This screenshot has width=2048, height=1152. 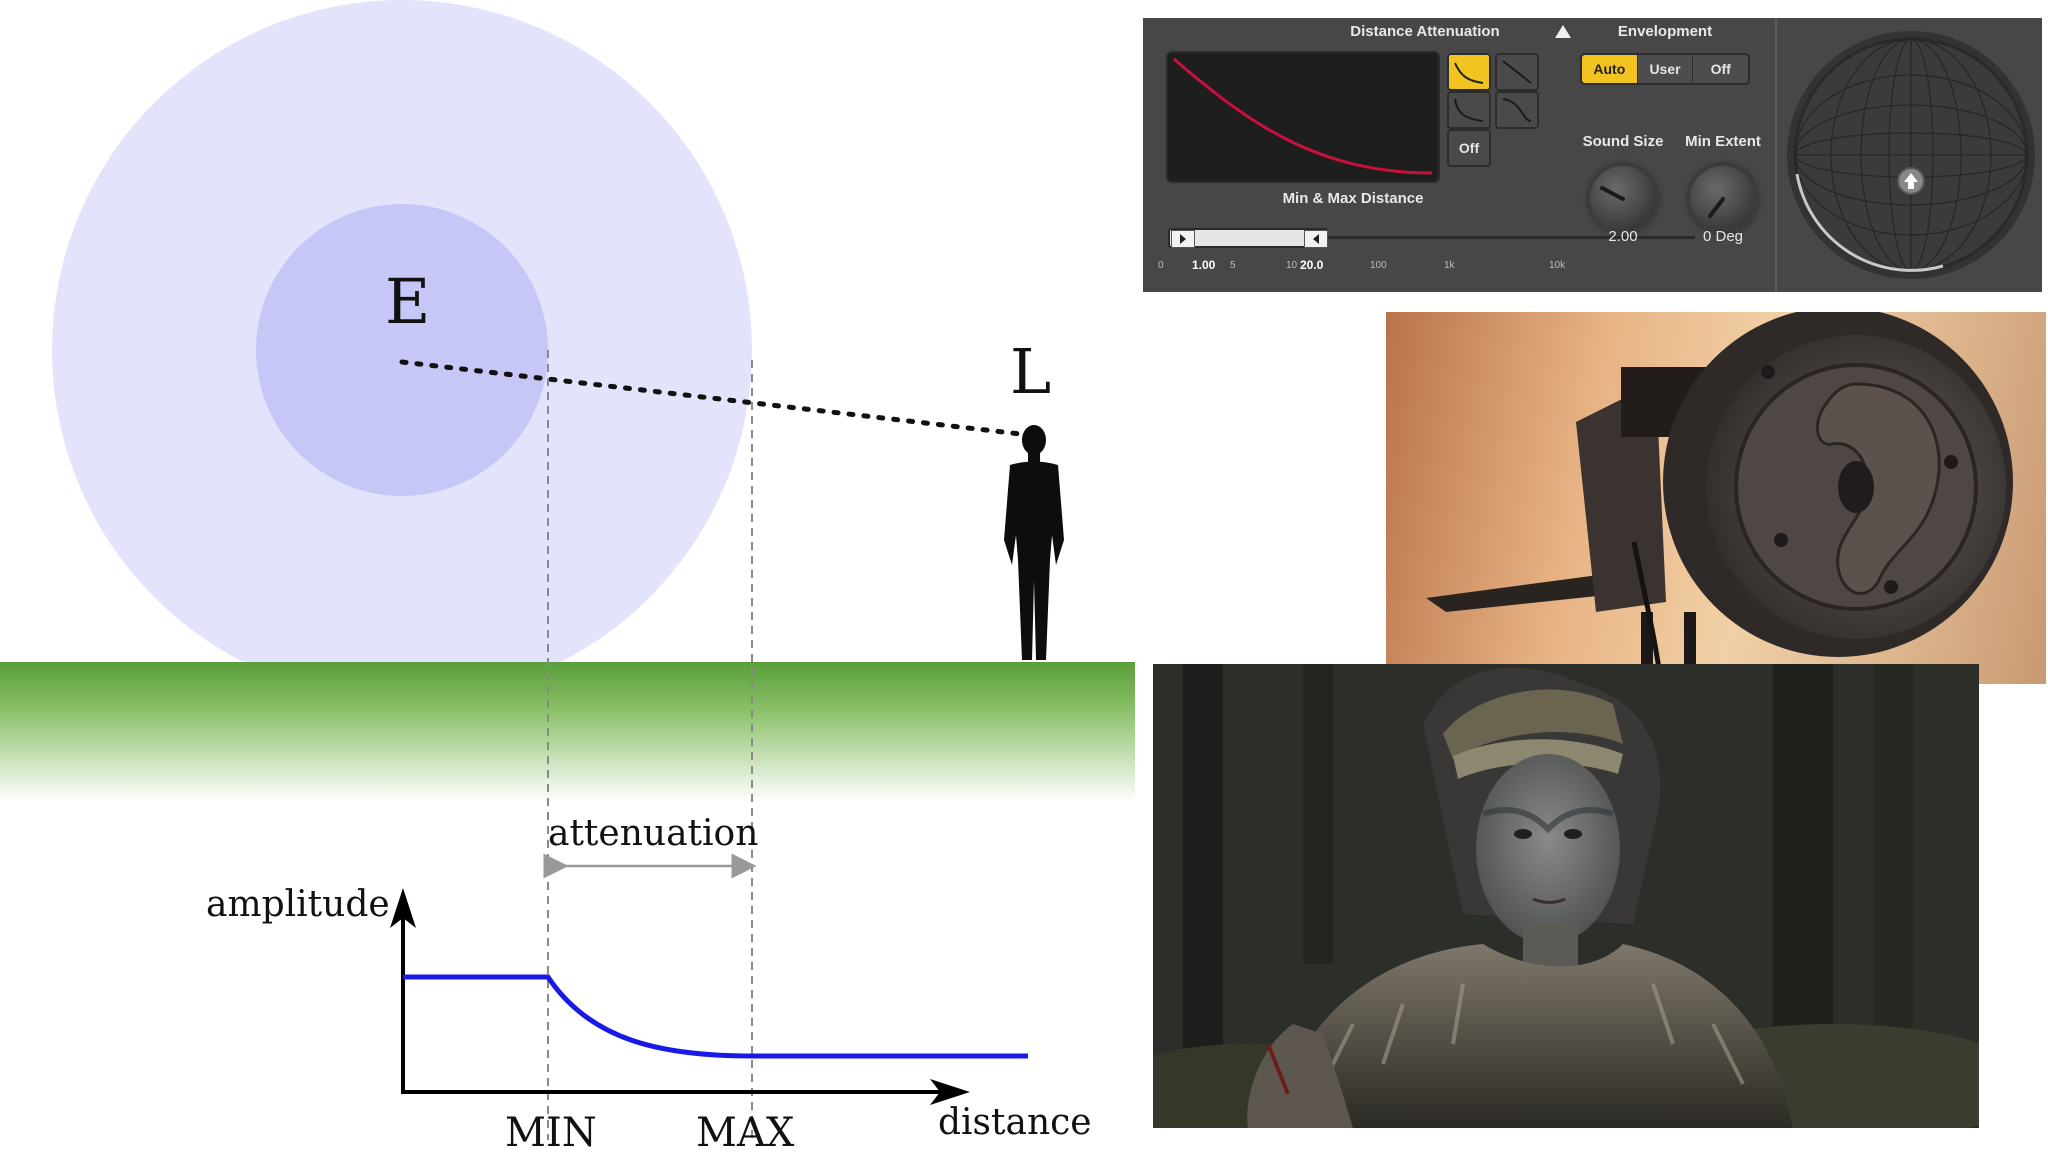 I want to click on min-distance-value: 1.00, so click(x=1204, y=265).